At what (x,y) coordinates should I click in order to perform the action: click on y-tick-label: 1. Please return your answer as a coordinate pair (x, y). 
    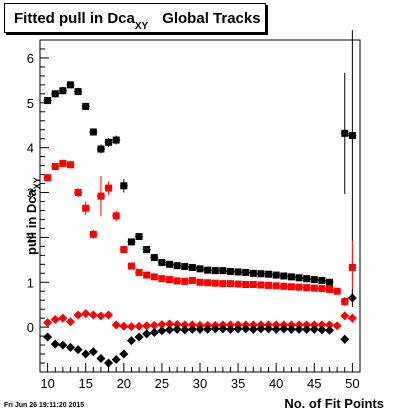
    Looking at the image, I should click on (30, 282).